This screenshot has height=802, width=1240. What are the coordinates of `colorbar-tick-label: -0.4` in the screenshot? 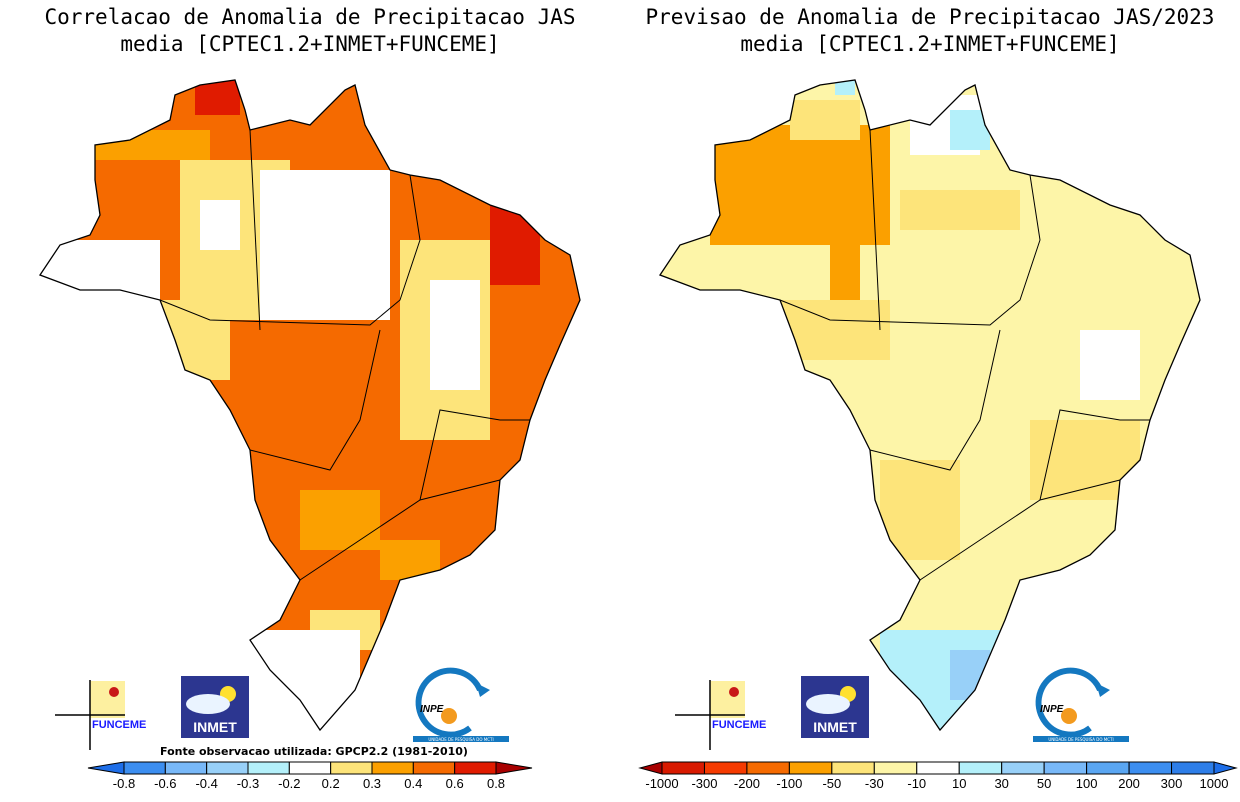 It's located at (206, 783).